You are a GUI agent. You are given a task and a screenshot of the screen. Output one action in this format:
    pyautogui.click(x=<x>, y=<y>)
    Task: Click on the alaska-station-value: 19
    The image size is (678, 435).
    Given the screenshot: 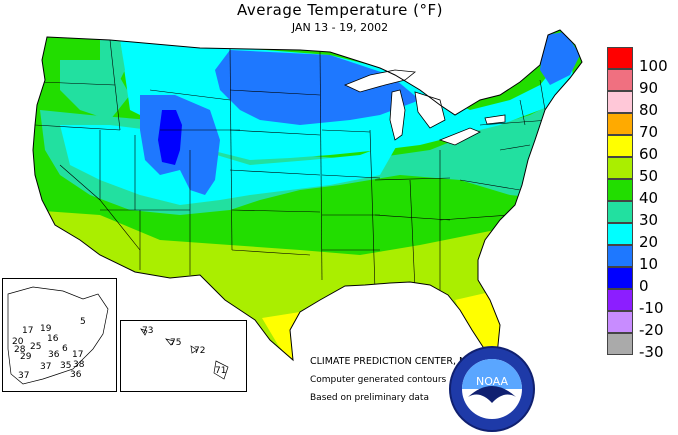 What is the action you would take?
    pyautogui.click(x=46, y=329)
    